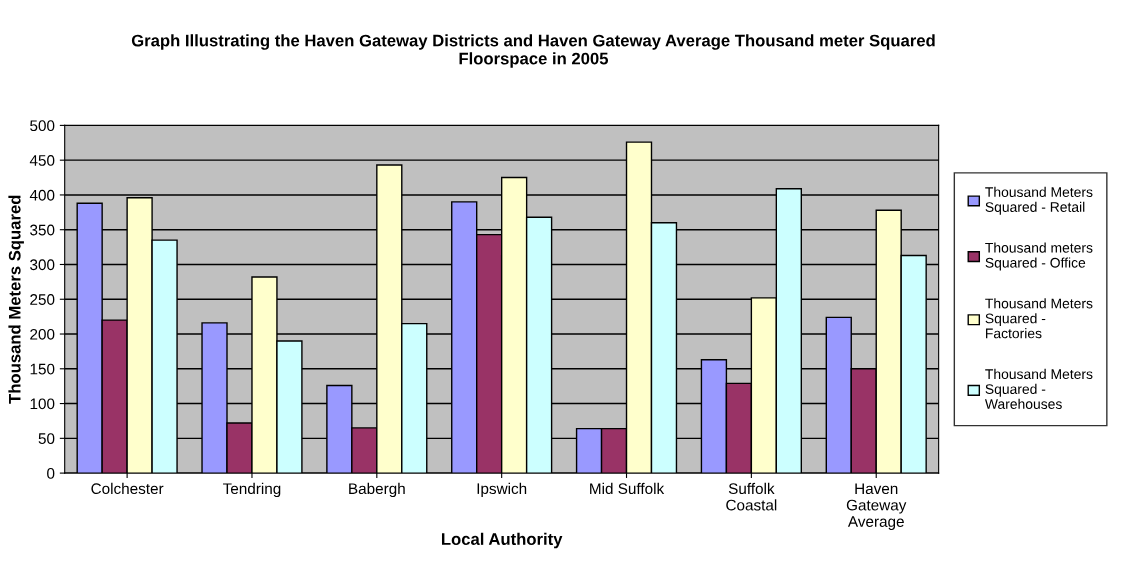 Image resolution: width=1135 pixels, height=570 pixels. I want to click on y-tick-label: 400, so click(42, 195).